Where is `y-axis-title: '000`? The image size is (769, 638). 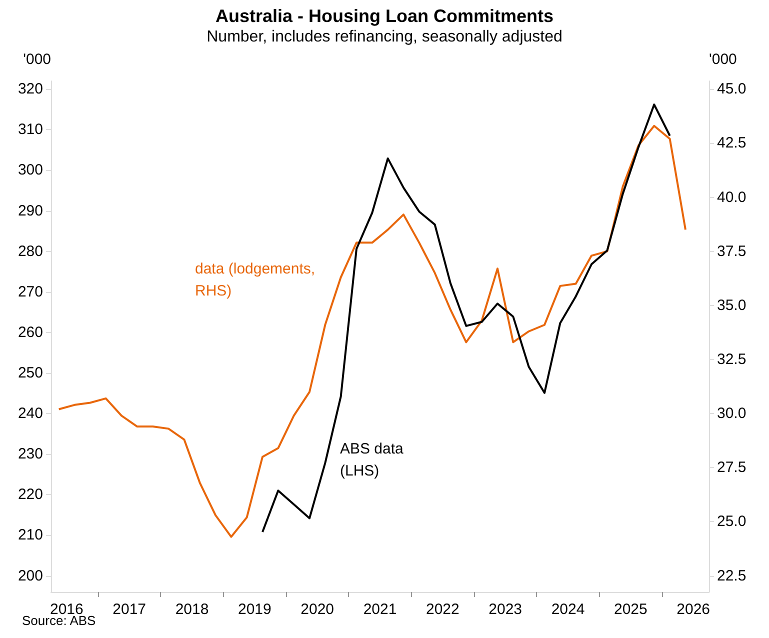 y-axis-title: '000 is located at coordinates (37, 59).